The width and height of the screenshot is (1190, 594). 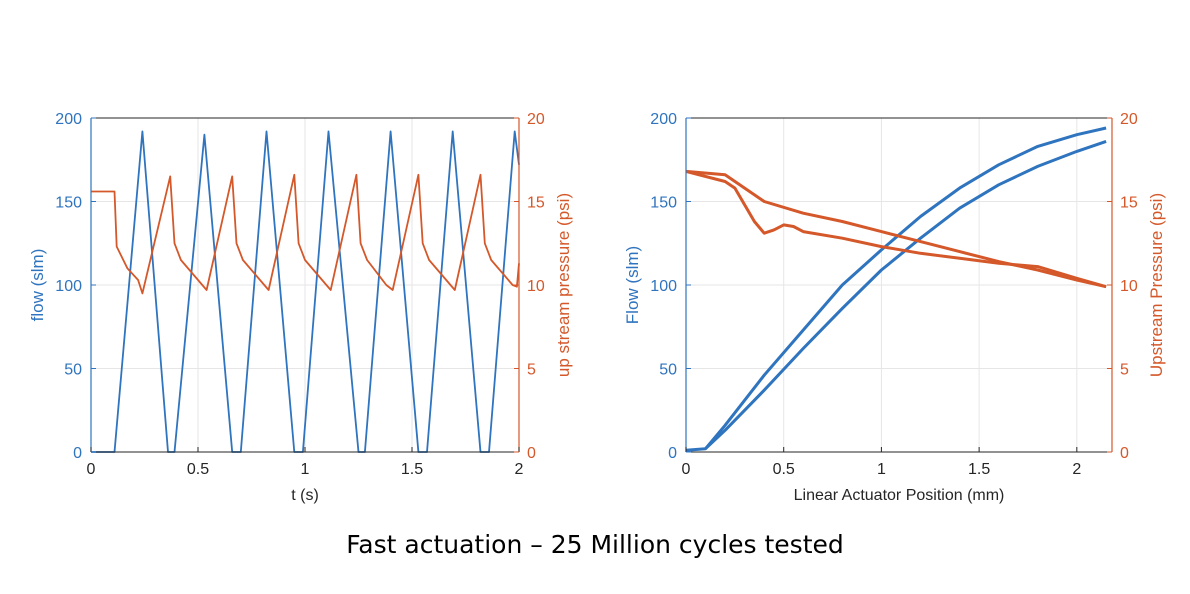 I want to click on y-axis-label-right: Upstream Pressure (psi), so click(x=1156, y=285).